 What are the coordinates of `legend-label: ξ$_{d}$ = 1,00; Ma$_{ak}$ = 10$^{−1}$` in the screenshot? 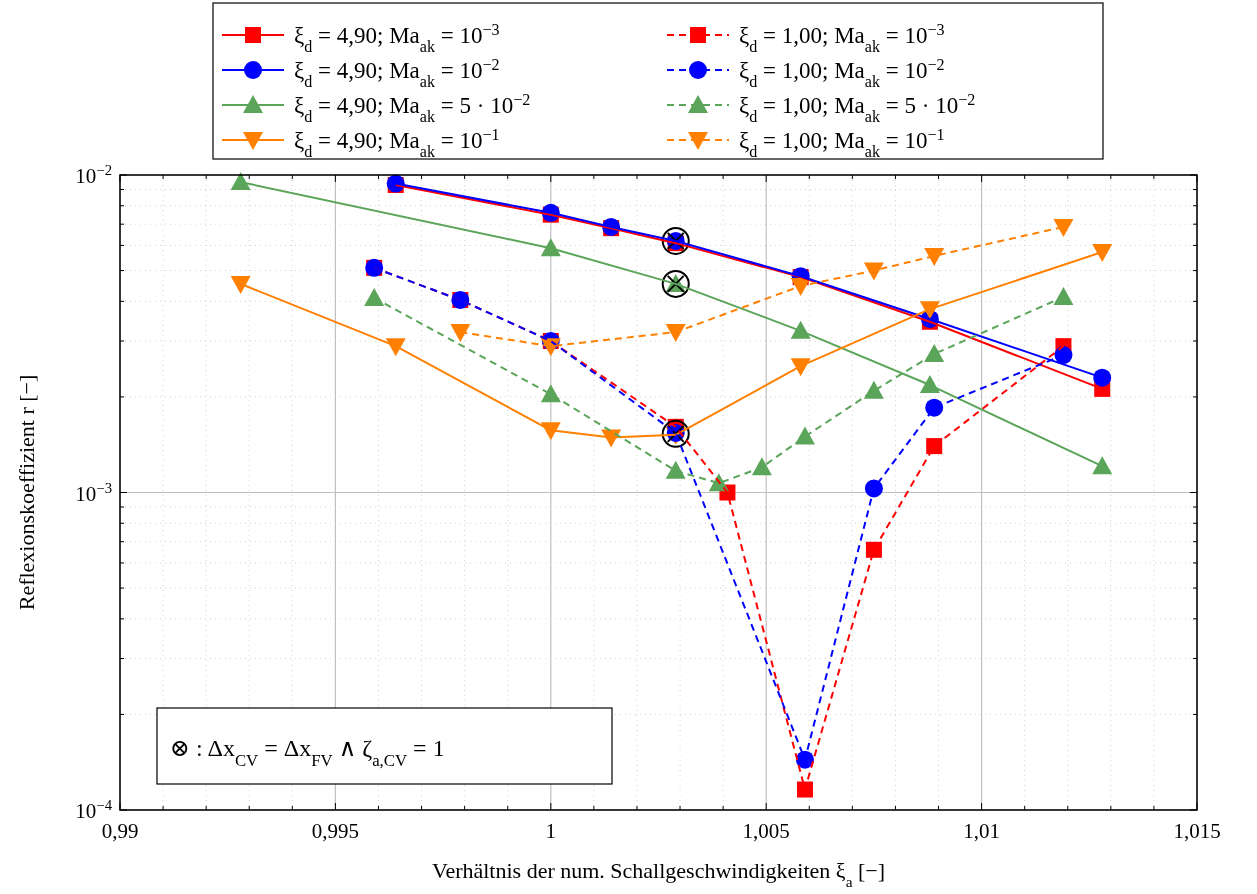 It's located at (842, 142).